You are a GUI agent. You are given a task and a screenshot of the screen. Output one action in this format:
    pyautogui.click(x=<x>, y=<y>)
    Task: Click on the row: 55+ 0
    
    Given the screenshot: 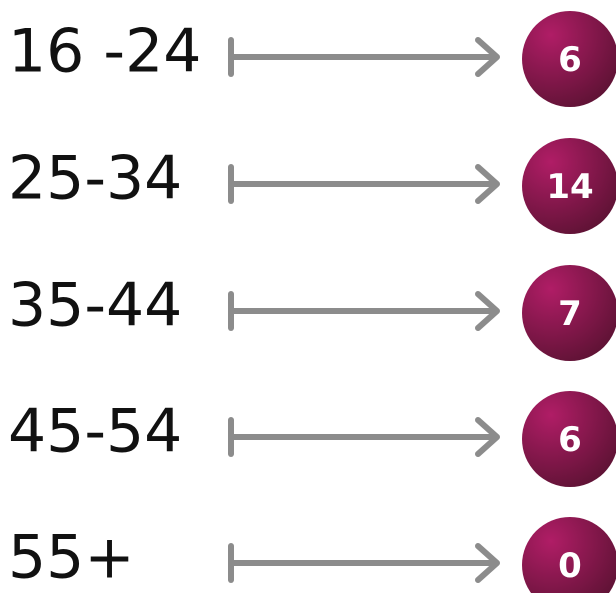 What is the action you would take?
    pyautogui.click(x=312, y=555)
    